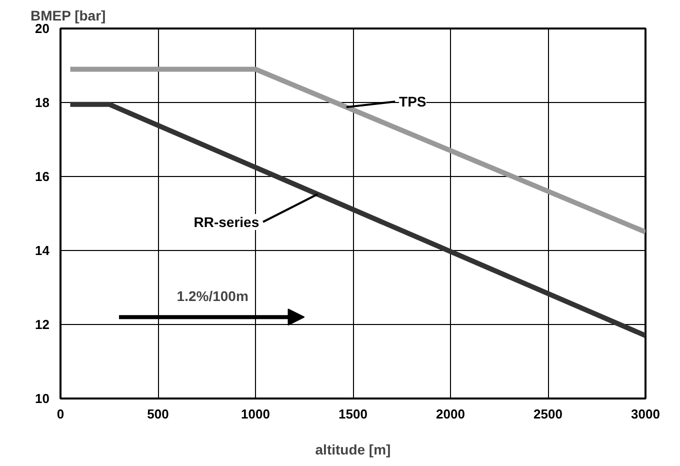 The width and height of the screenshot is (680, 466). Describe the element at coordinates (42, 28) in the screenshot. I see `y-tick-label: 20` at that location.